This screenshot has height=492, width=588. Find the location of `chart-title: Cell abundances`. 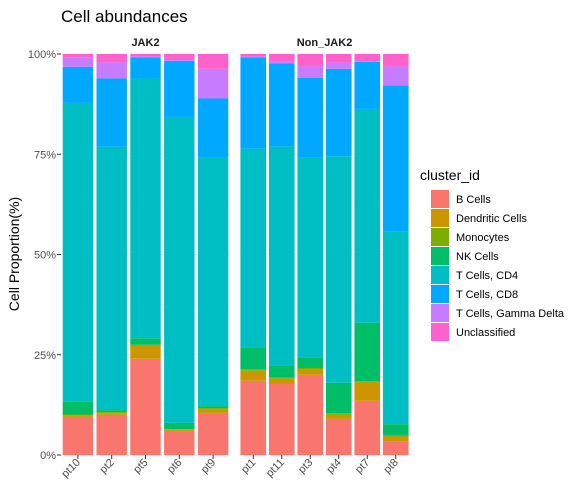

chart-title: Cell abundances is located at coordinates (124, 16).